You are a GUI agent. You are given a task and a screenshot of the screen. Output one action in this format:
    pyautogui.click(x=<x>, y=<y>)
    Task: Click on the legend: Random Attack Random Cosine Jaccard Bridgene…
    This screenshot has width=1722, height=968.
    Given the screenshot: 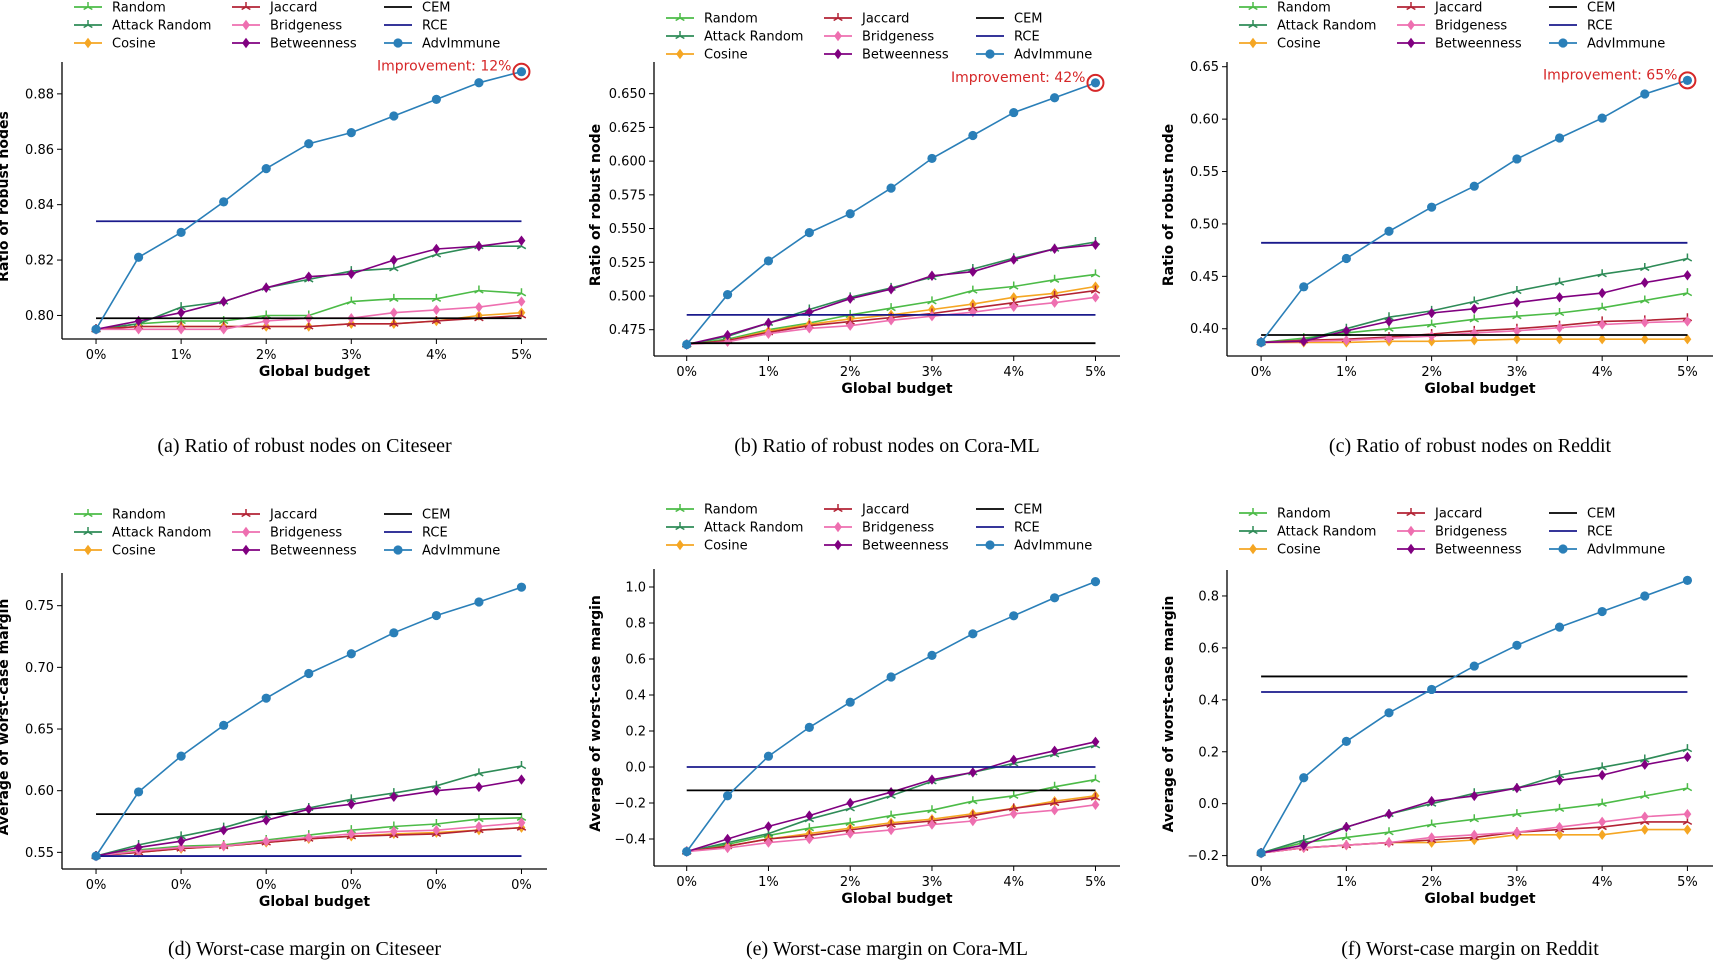 What is the action you would take?
    pyautogui.click(x=879, y=528)
    